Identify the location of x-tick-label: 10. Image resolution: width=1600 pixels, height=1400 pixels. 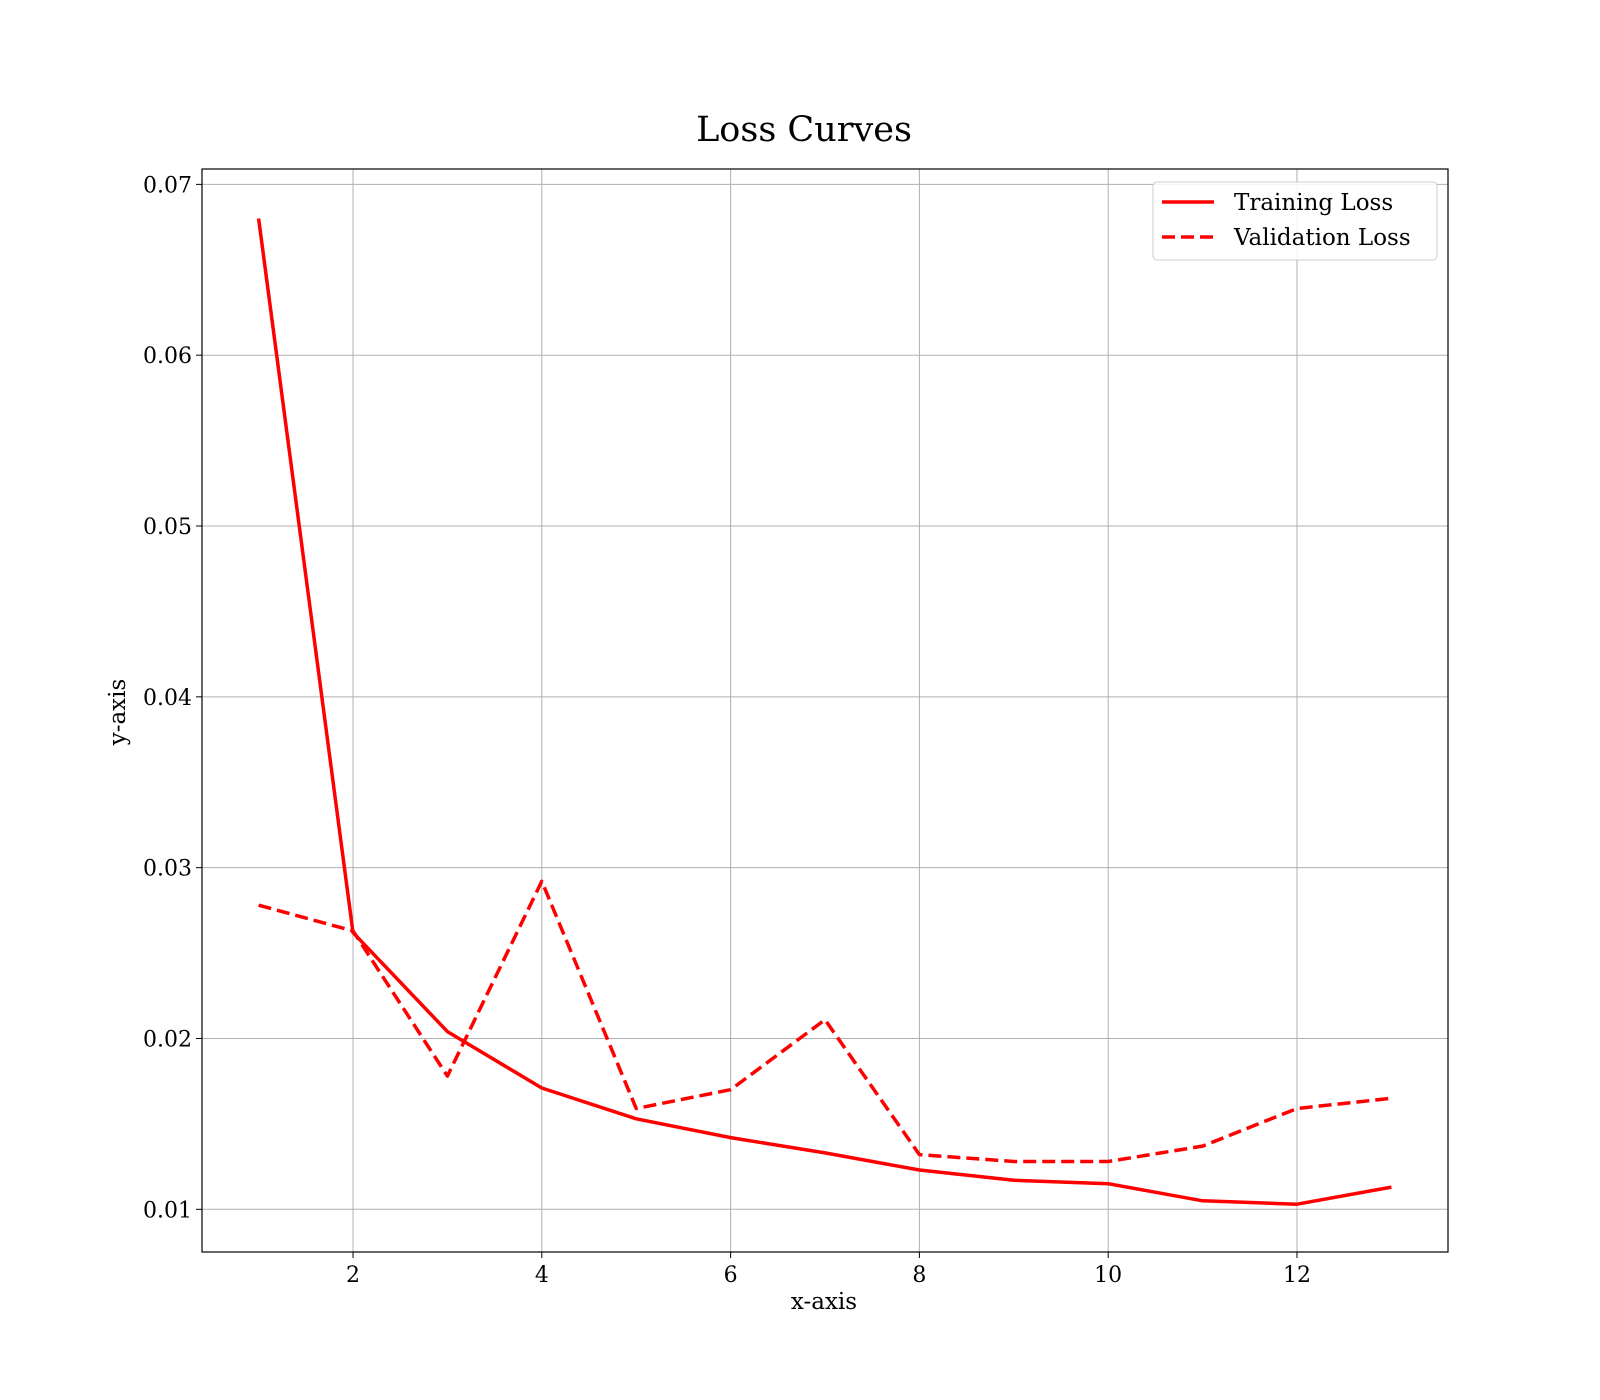
(1108, 1275).